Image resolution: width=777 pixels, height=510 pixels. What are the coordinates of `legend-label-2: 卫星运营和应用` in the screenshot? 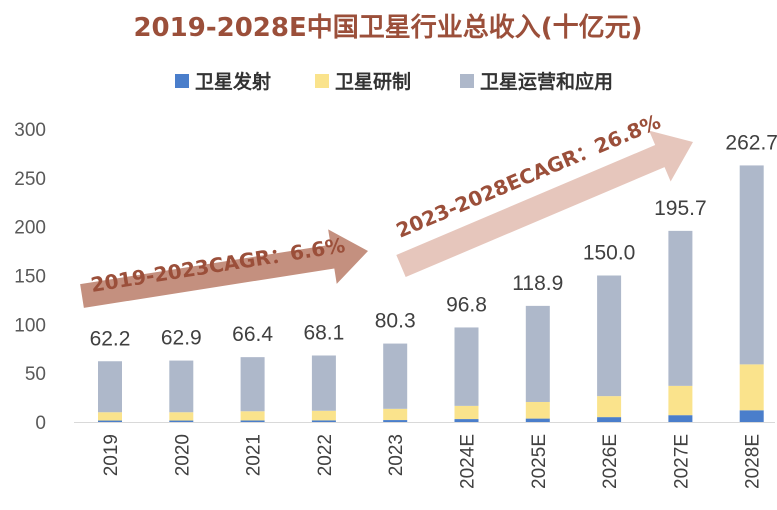 It's located at (546, 81).